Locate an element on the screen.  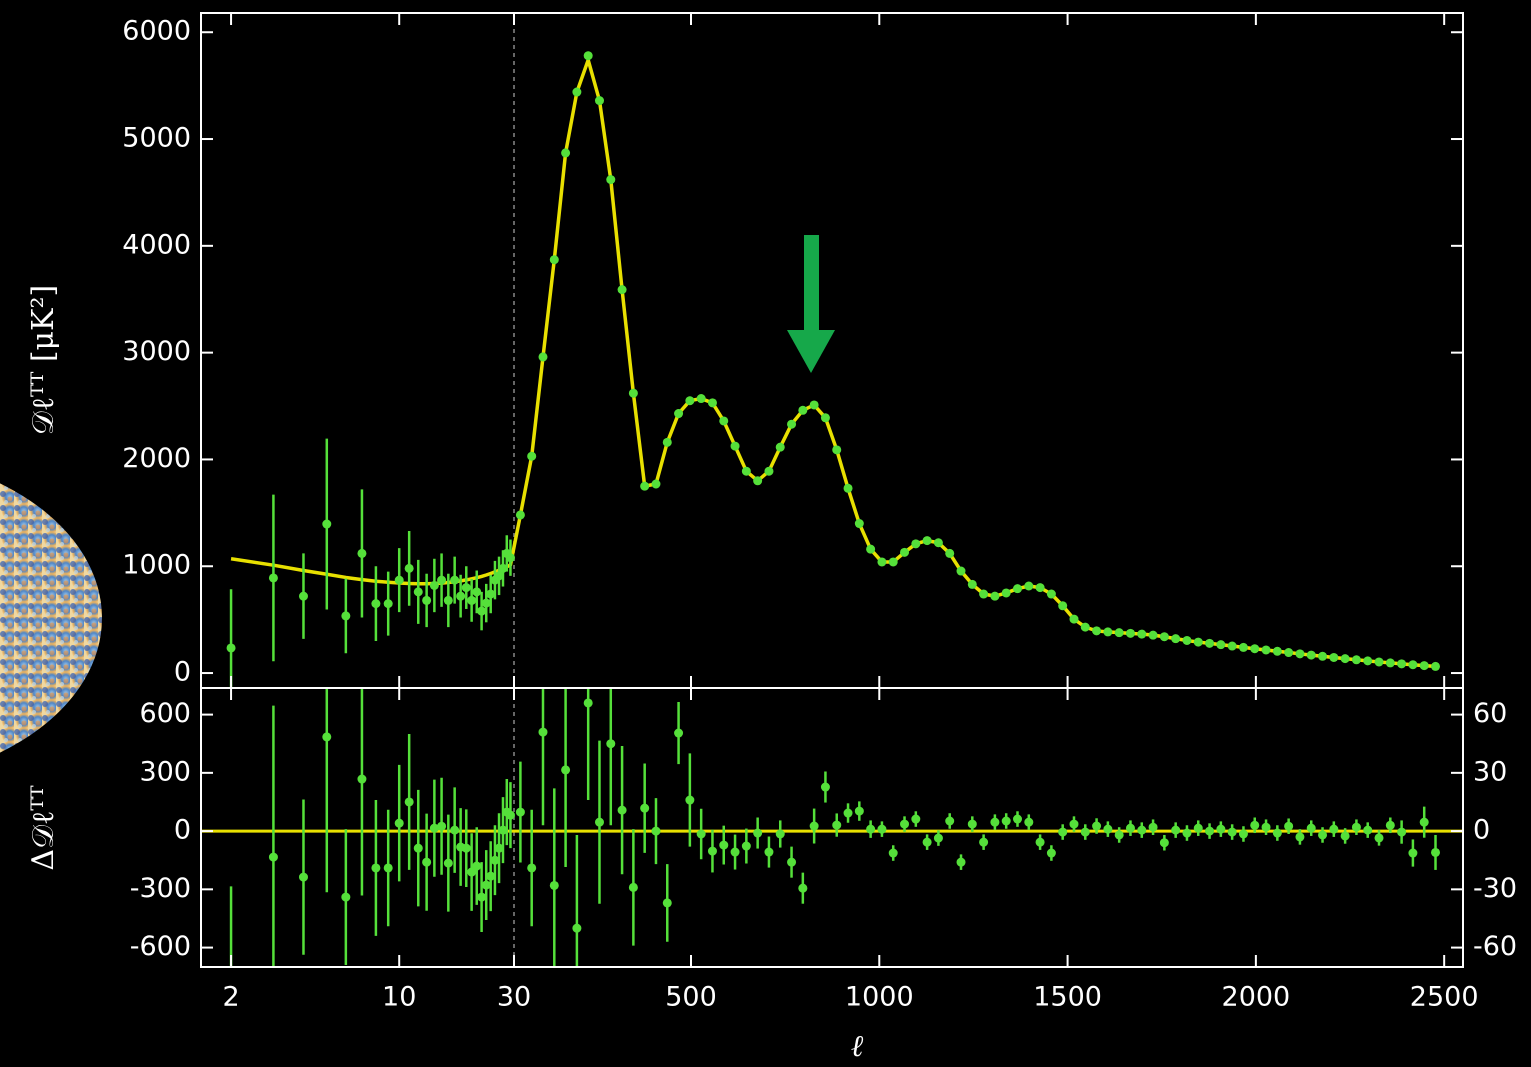
x-tick-label: 1500 is located at coordinates (1067, 997).